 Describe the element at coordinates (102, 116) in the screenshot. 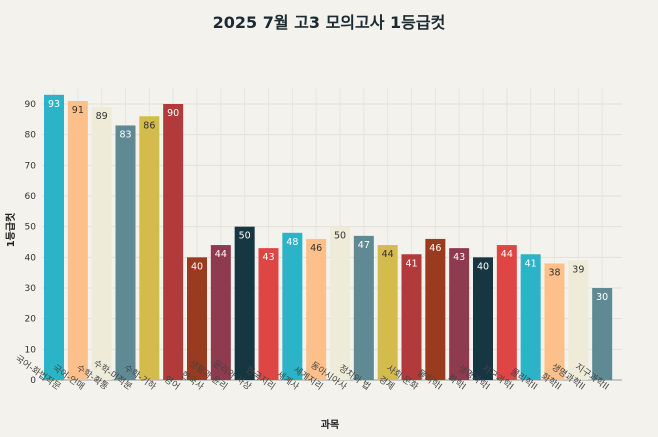

I see `data-label: 89` at that location.